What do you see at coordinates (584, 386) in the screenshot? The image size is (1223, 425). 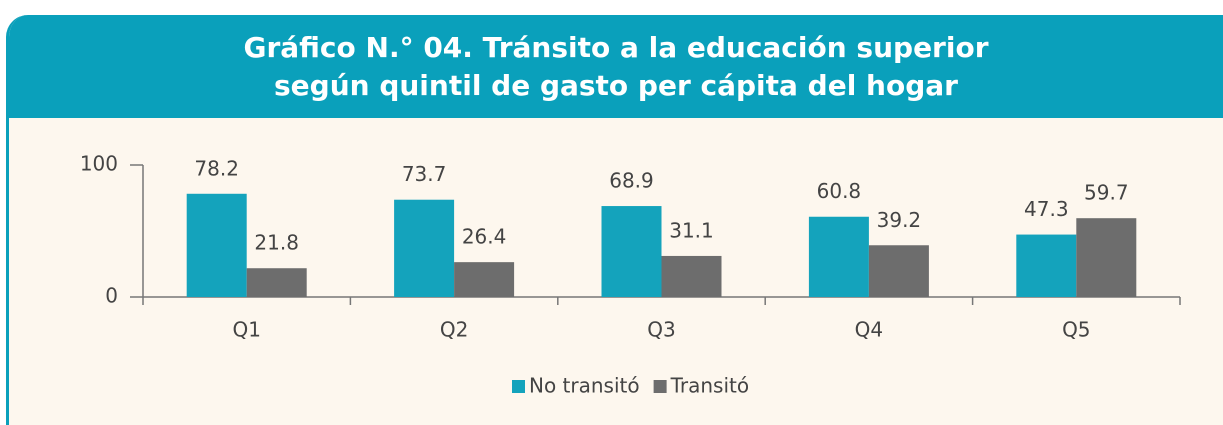 I see `legend-label: No transitó` at bounding box center [584, 386].